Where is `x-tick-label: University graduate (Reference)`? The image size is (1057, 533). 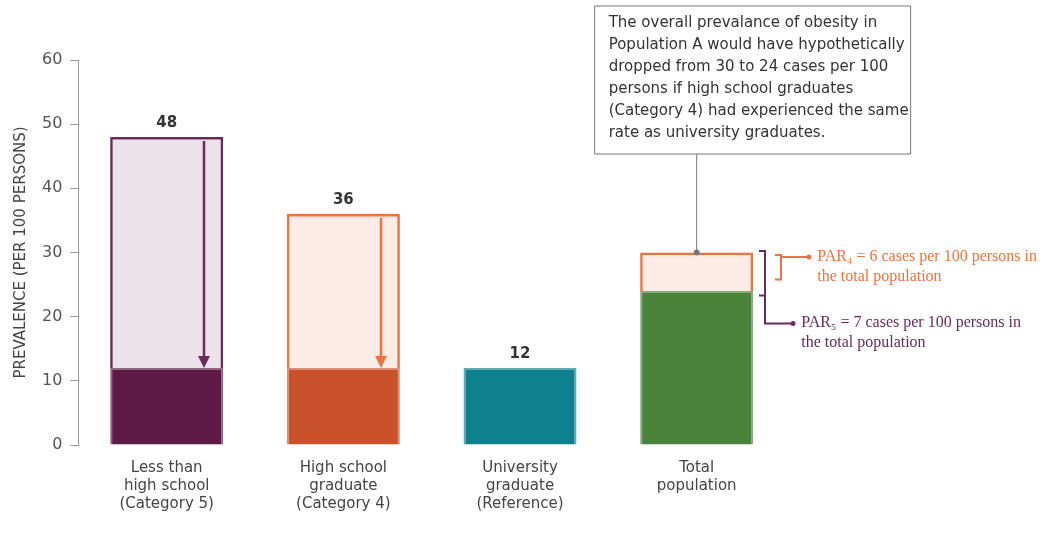 x-tick-label: University graduate (Reference) is located at coordinates (520, 484).